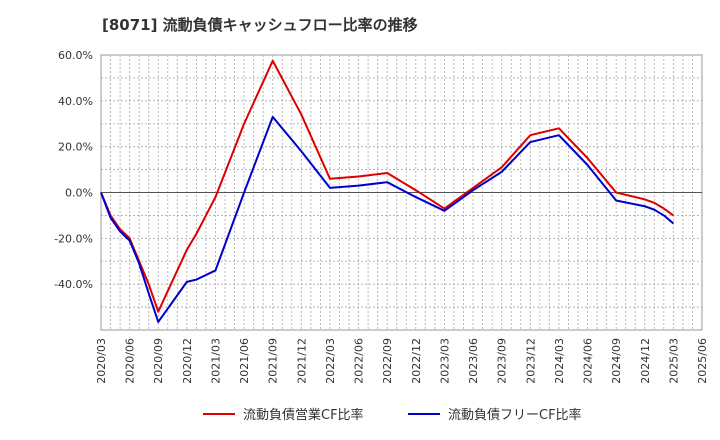  I want to click on chart-title: [8071] 流動負債キャッシュフロー比率の推移, so click(260, 25).